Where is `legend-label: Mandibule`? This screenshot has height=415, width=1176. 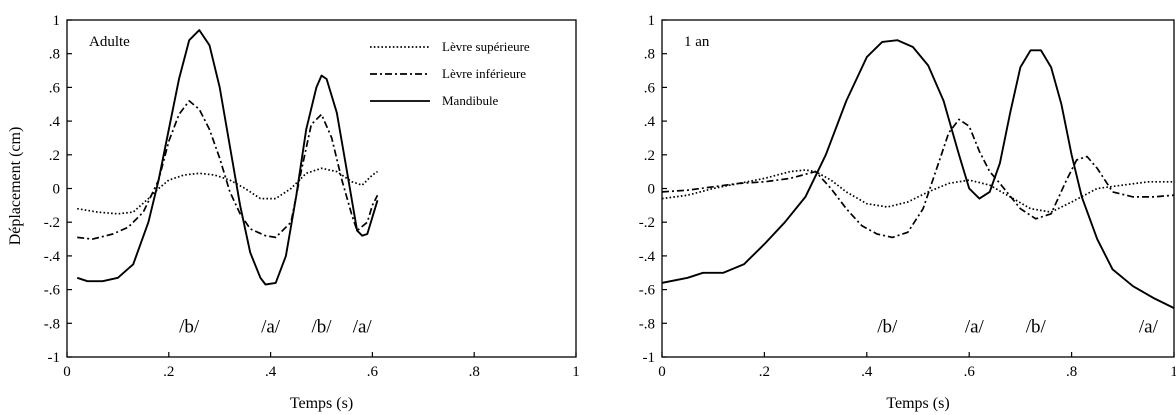 legend-label: Mandibule is located at coordinates (470, 100).